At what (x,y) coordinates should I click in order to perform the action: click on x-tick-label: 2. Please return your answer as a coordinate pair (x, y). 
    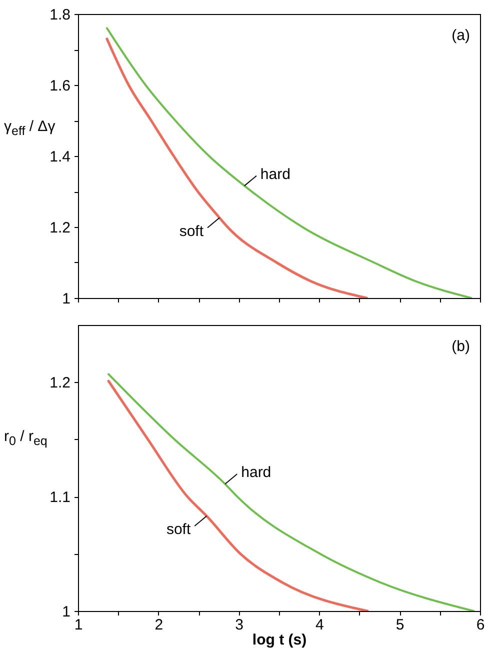
    Looking at the image, I should click on (159, 625).